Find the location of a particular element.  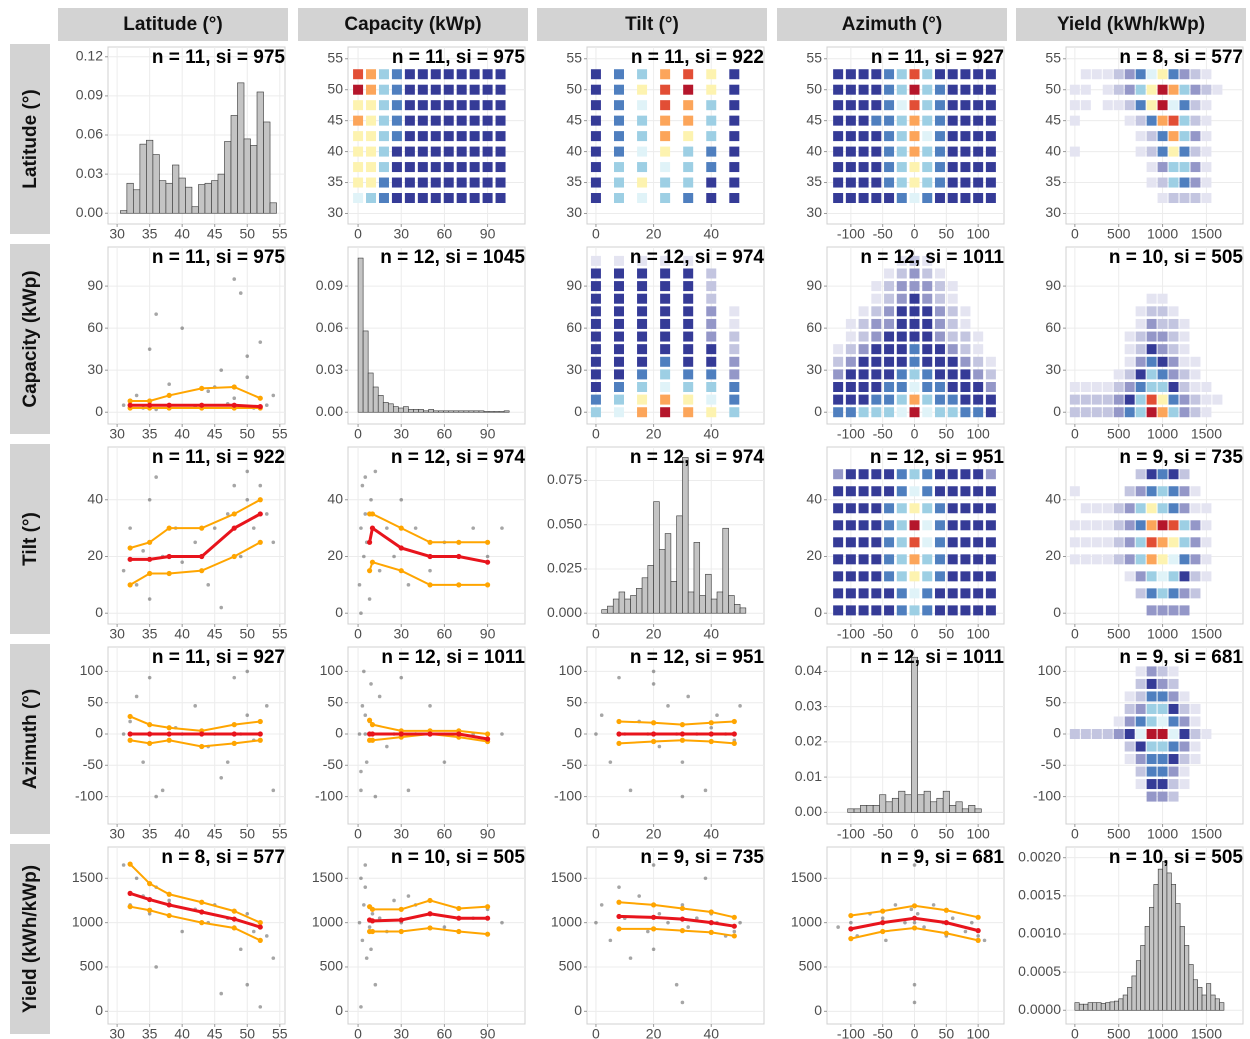

x-tick-label: 30 is located at coordinates (401, 434).